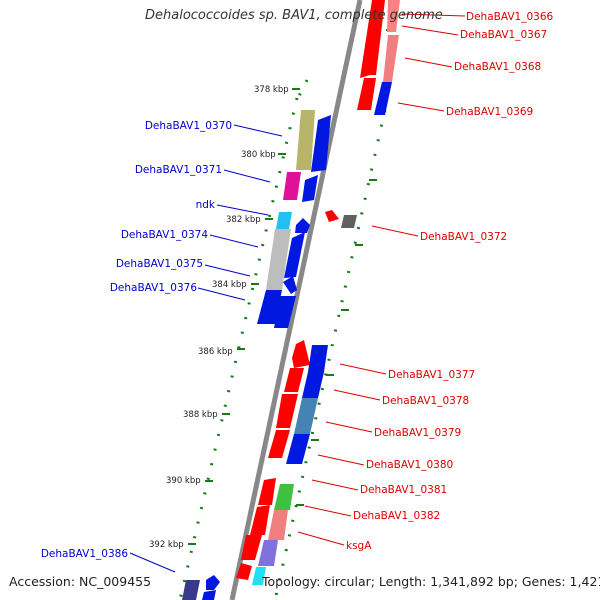 This screenshot has width=600, height=600. What do you see at coordinates (178, 170) in the screenshot?
I see `gene-label: DehaBAV1_0371` at bounding box center [178, 170].